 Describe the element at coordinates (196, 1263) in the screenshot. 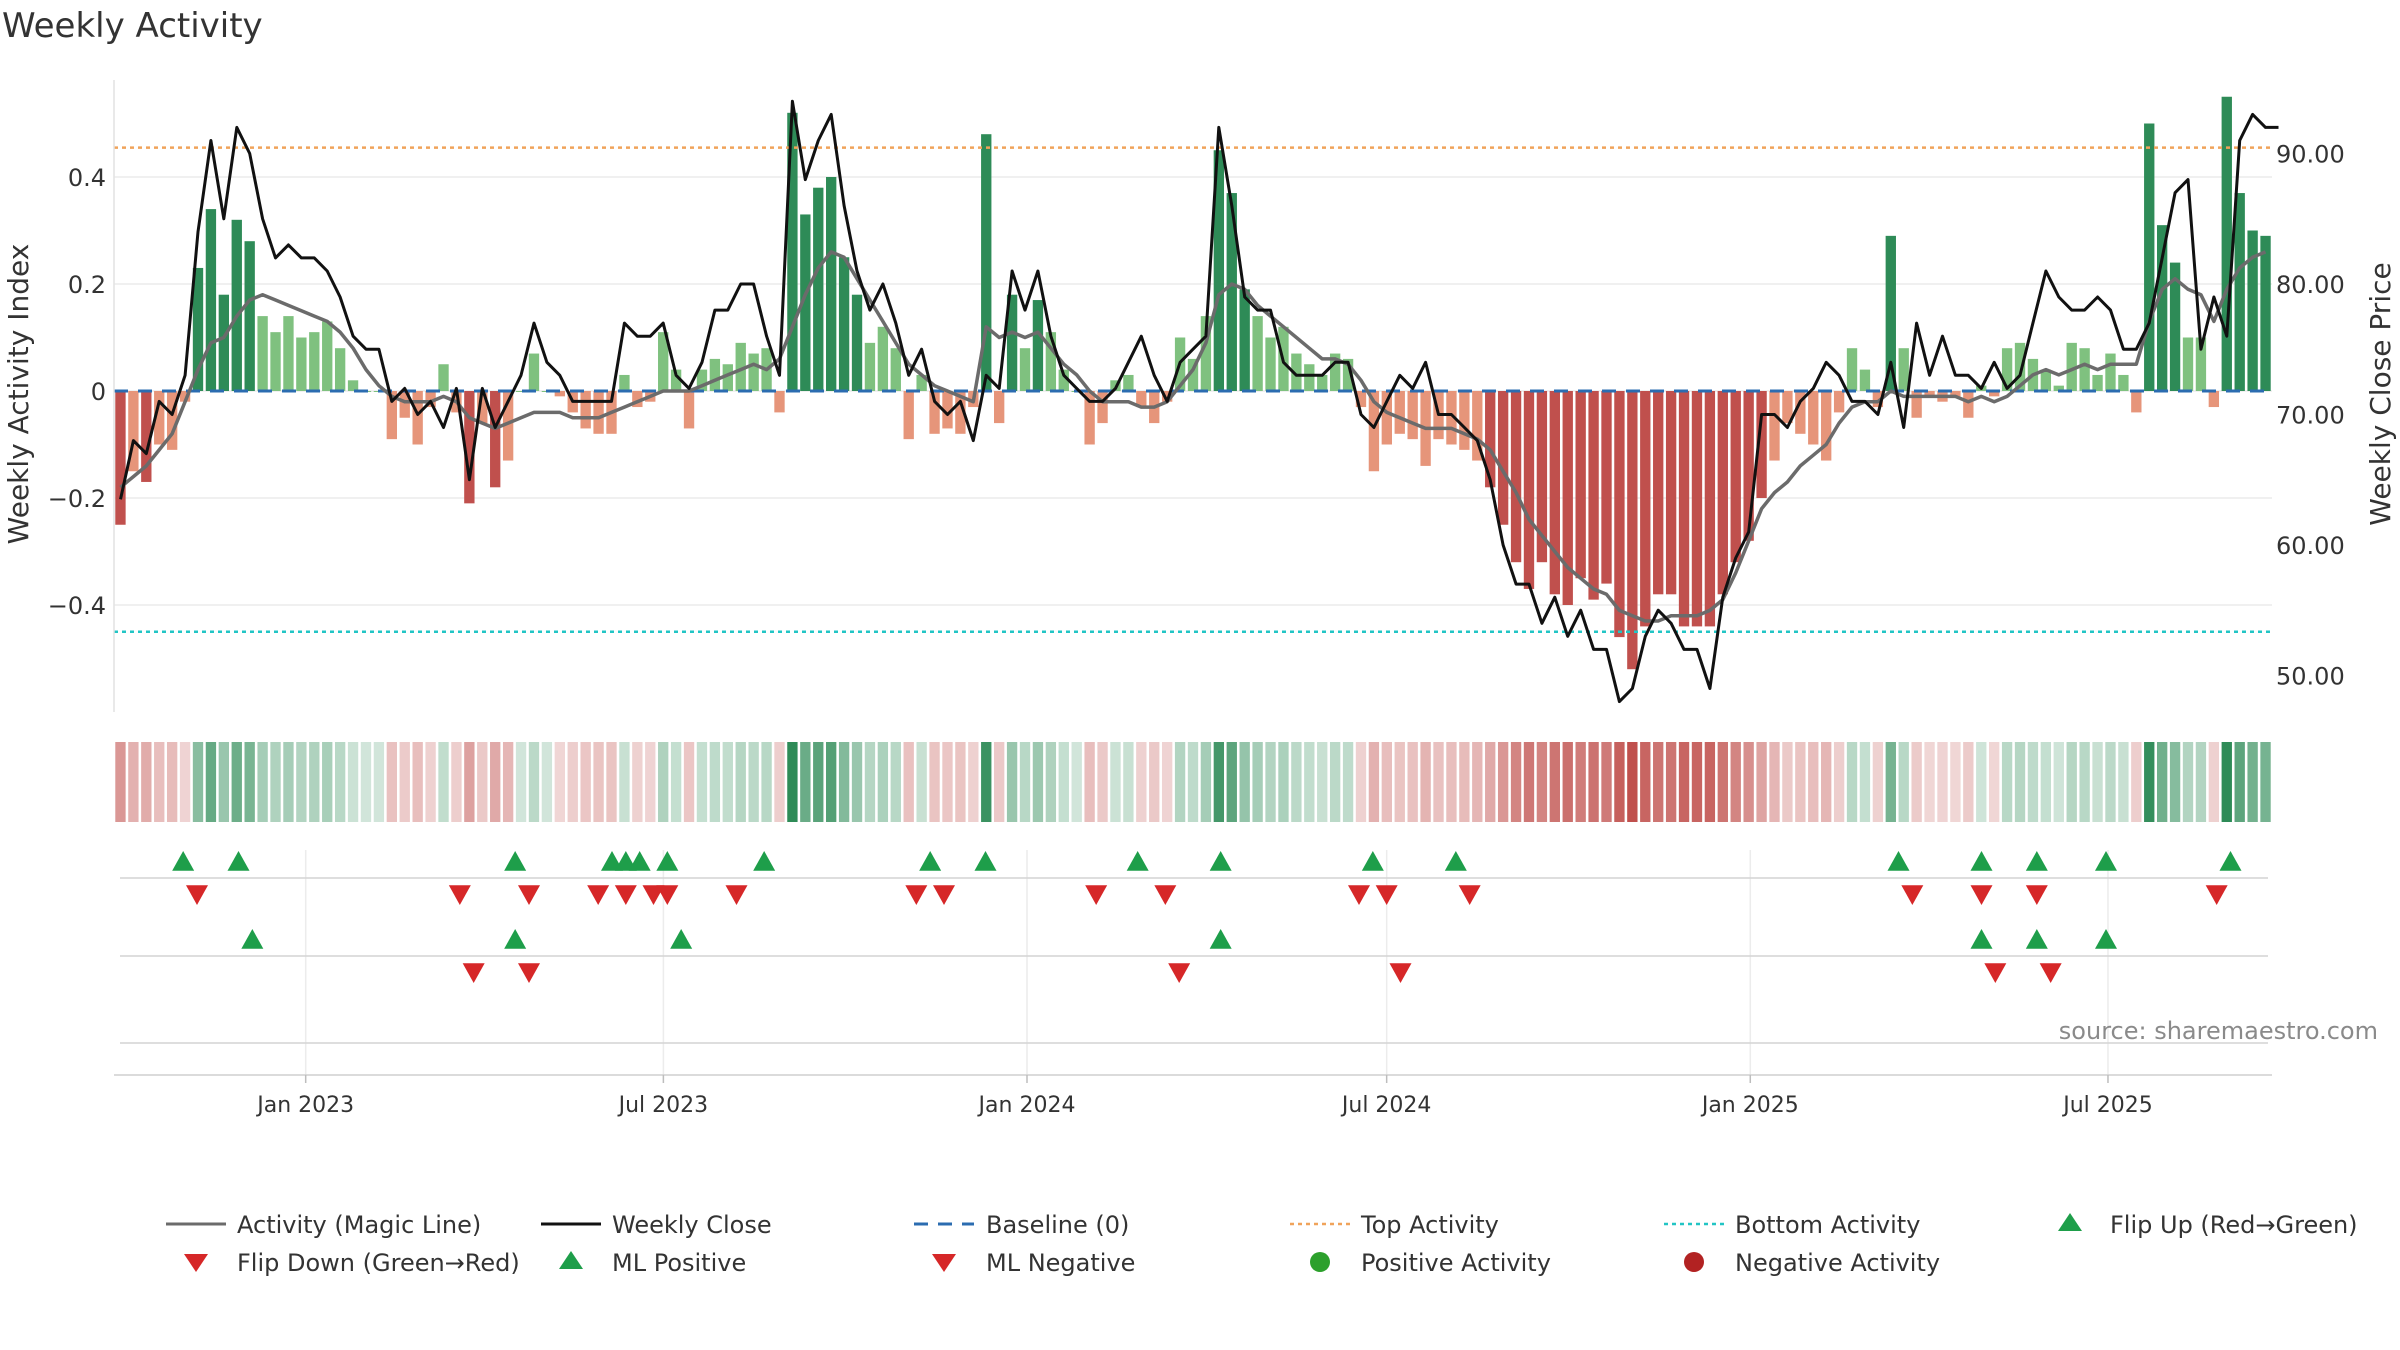

I see `legend-marker-flip-down` at that location.